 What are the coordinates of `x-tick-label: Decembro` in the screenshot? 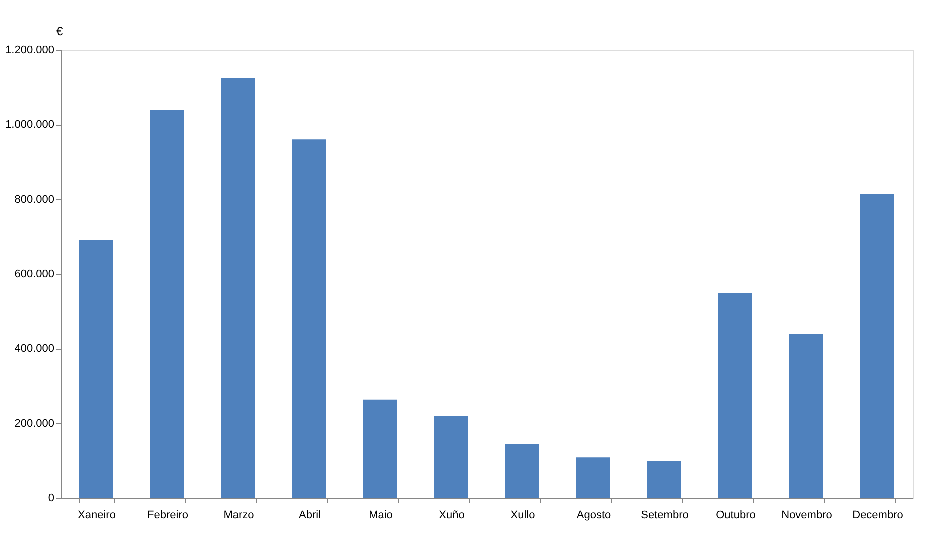 It's located at (878, 516).